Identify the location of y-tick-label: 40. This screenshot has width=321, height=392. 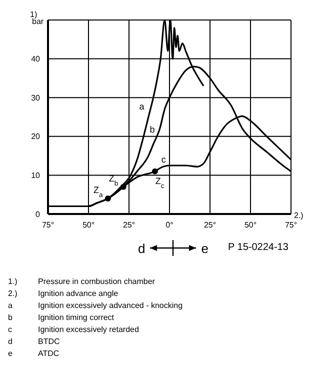
(36, 59).